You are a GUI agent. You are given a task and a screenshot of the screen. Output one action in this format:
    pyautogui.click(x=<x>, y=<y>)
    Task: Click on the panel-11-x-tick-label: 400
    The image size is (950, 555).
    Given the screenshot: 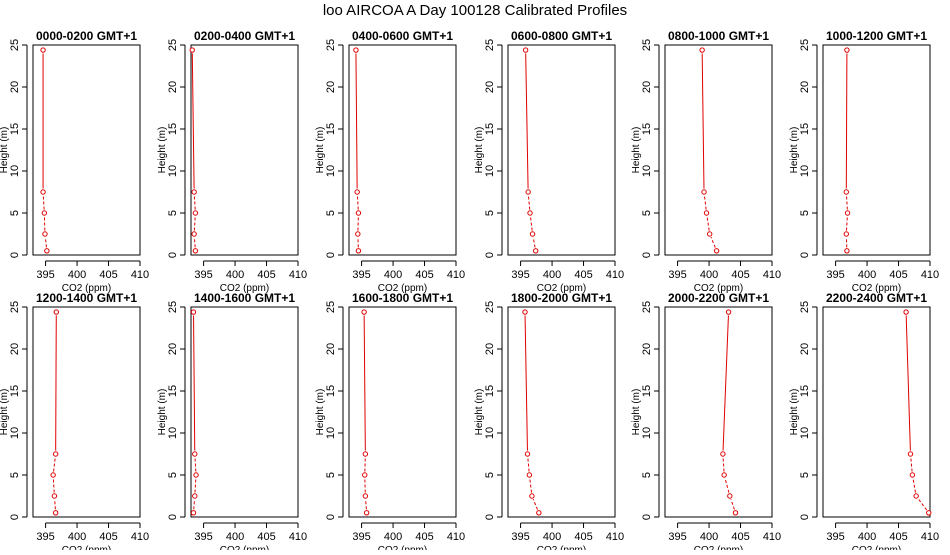 What is the action you would take?
    pyautogui.click(x=709, y=537)
    